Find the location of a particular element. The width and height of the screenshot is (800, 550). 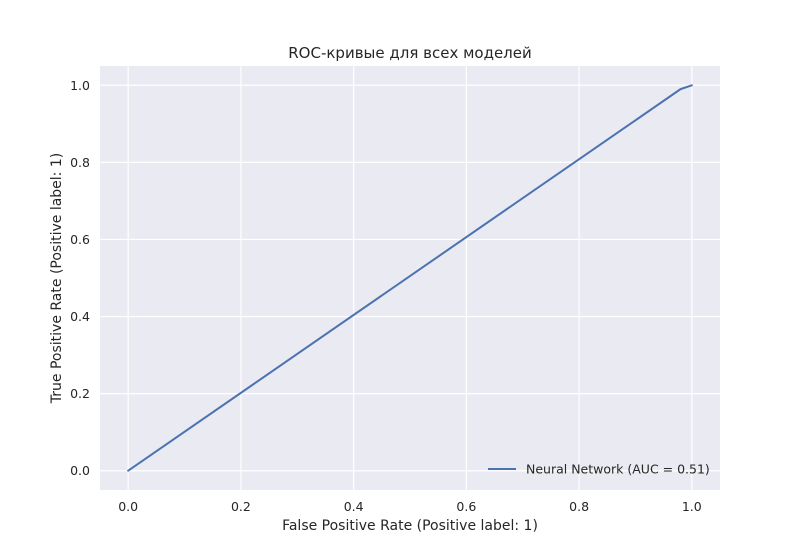

x-tick-label: 1.0 is located at coordinates (692, 506).